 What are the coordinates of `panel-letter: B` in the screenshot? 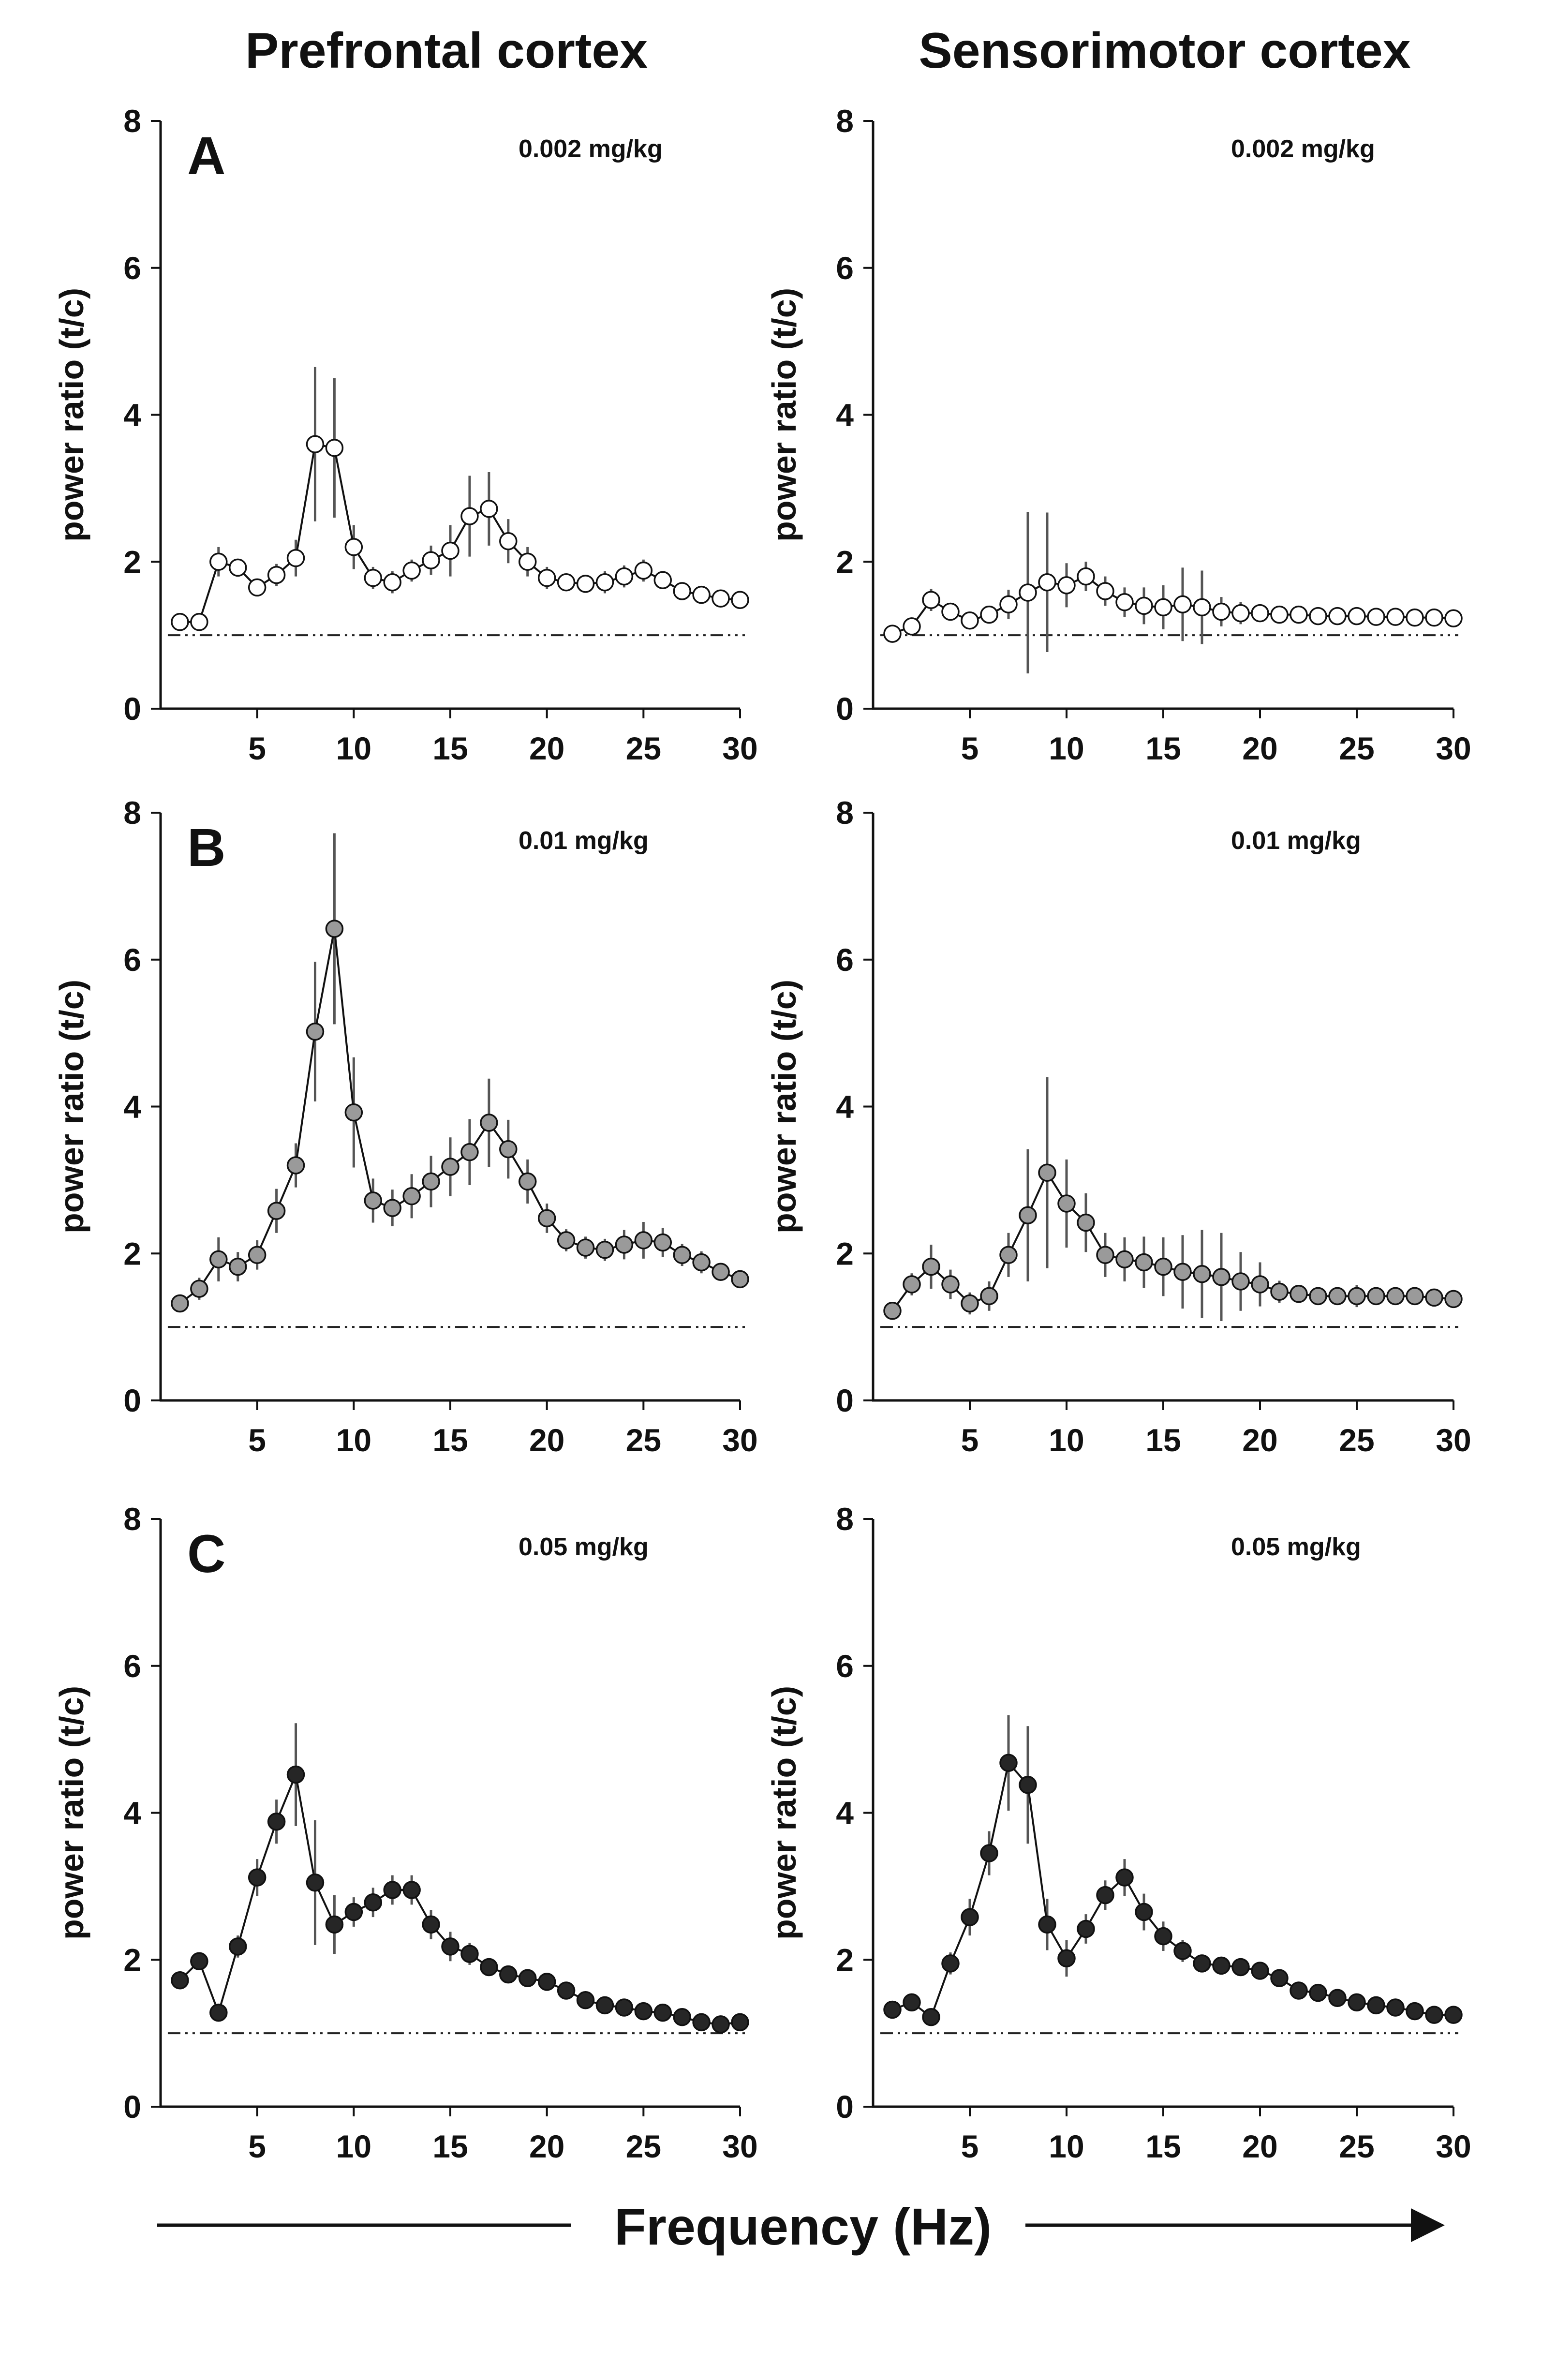 It's located at (206, 848).